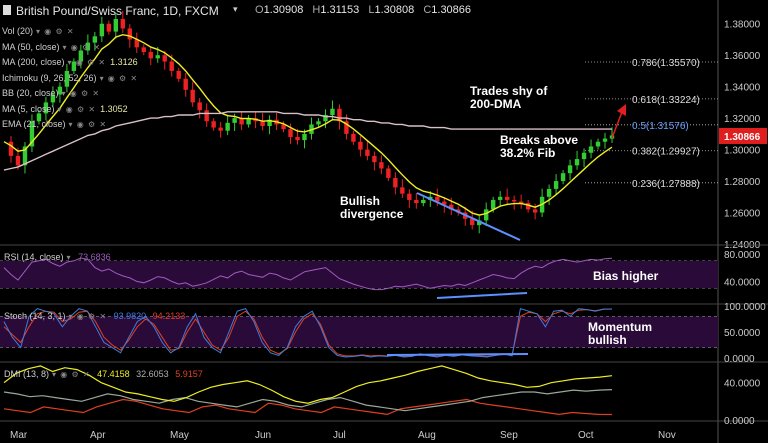 Image resolution: width=768 pixels, height=443 pixels. I want to click on annotation-line: 200-DMA, so click(496, 104).